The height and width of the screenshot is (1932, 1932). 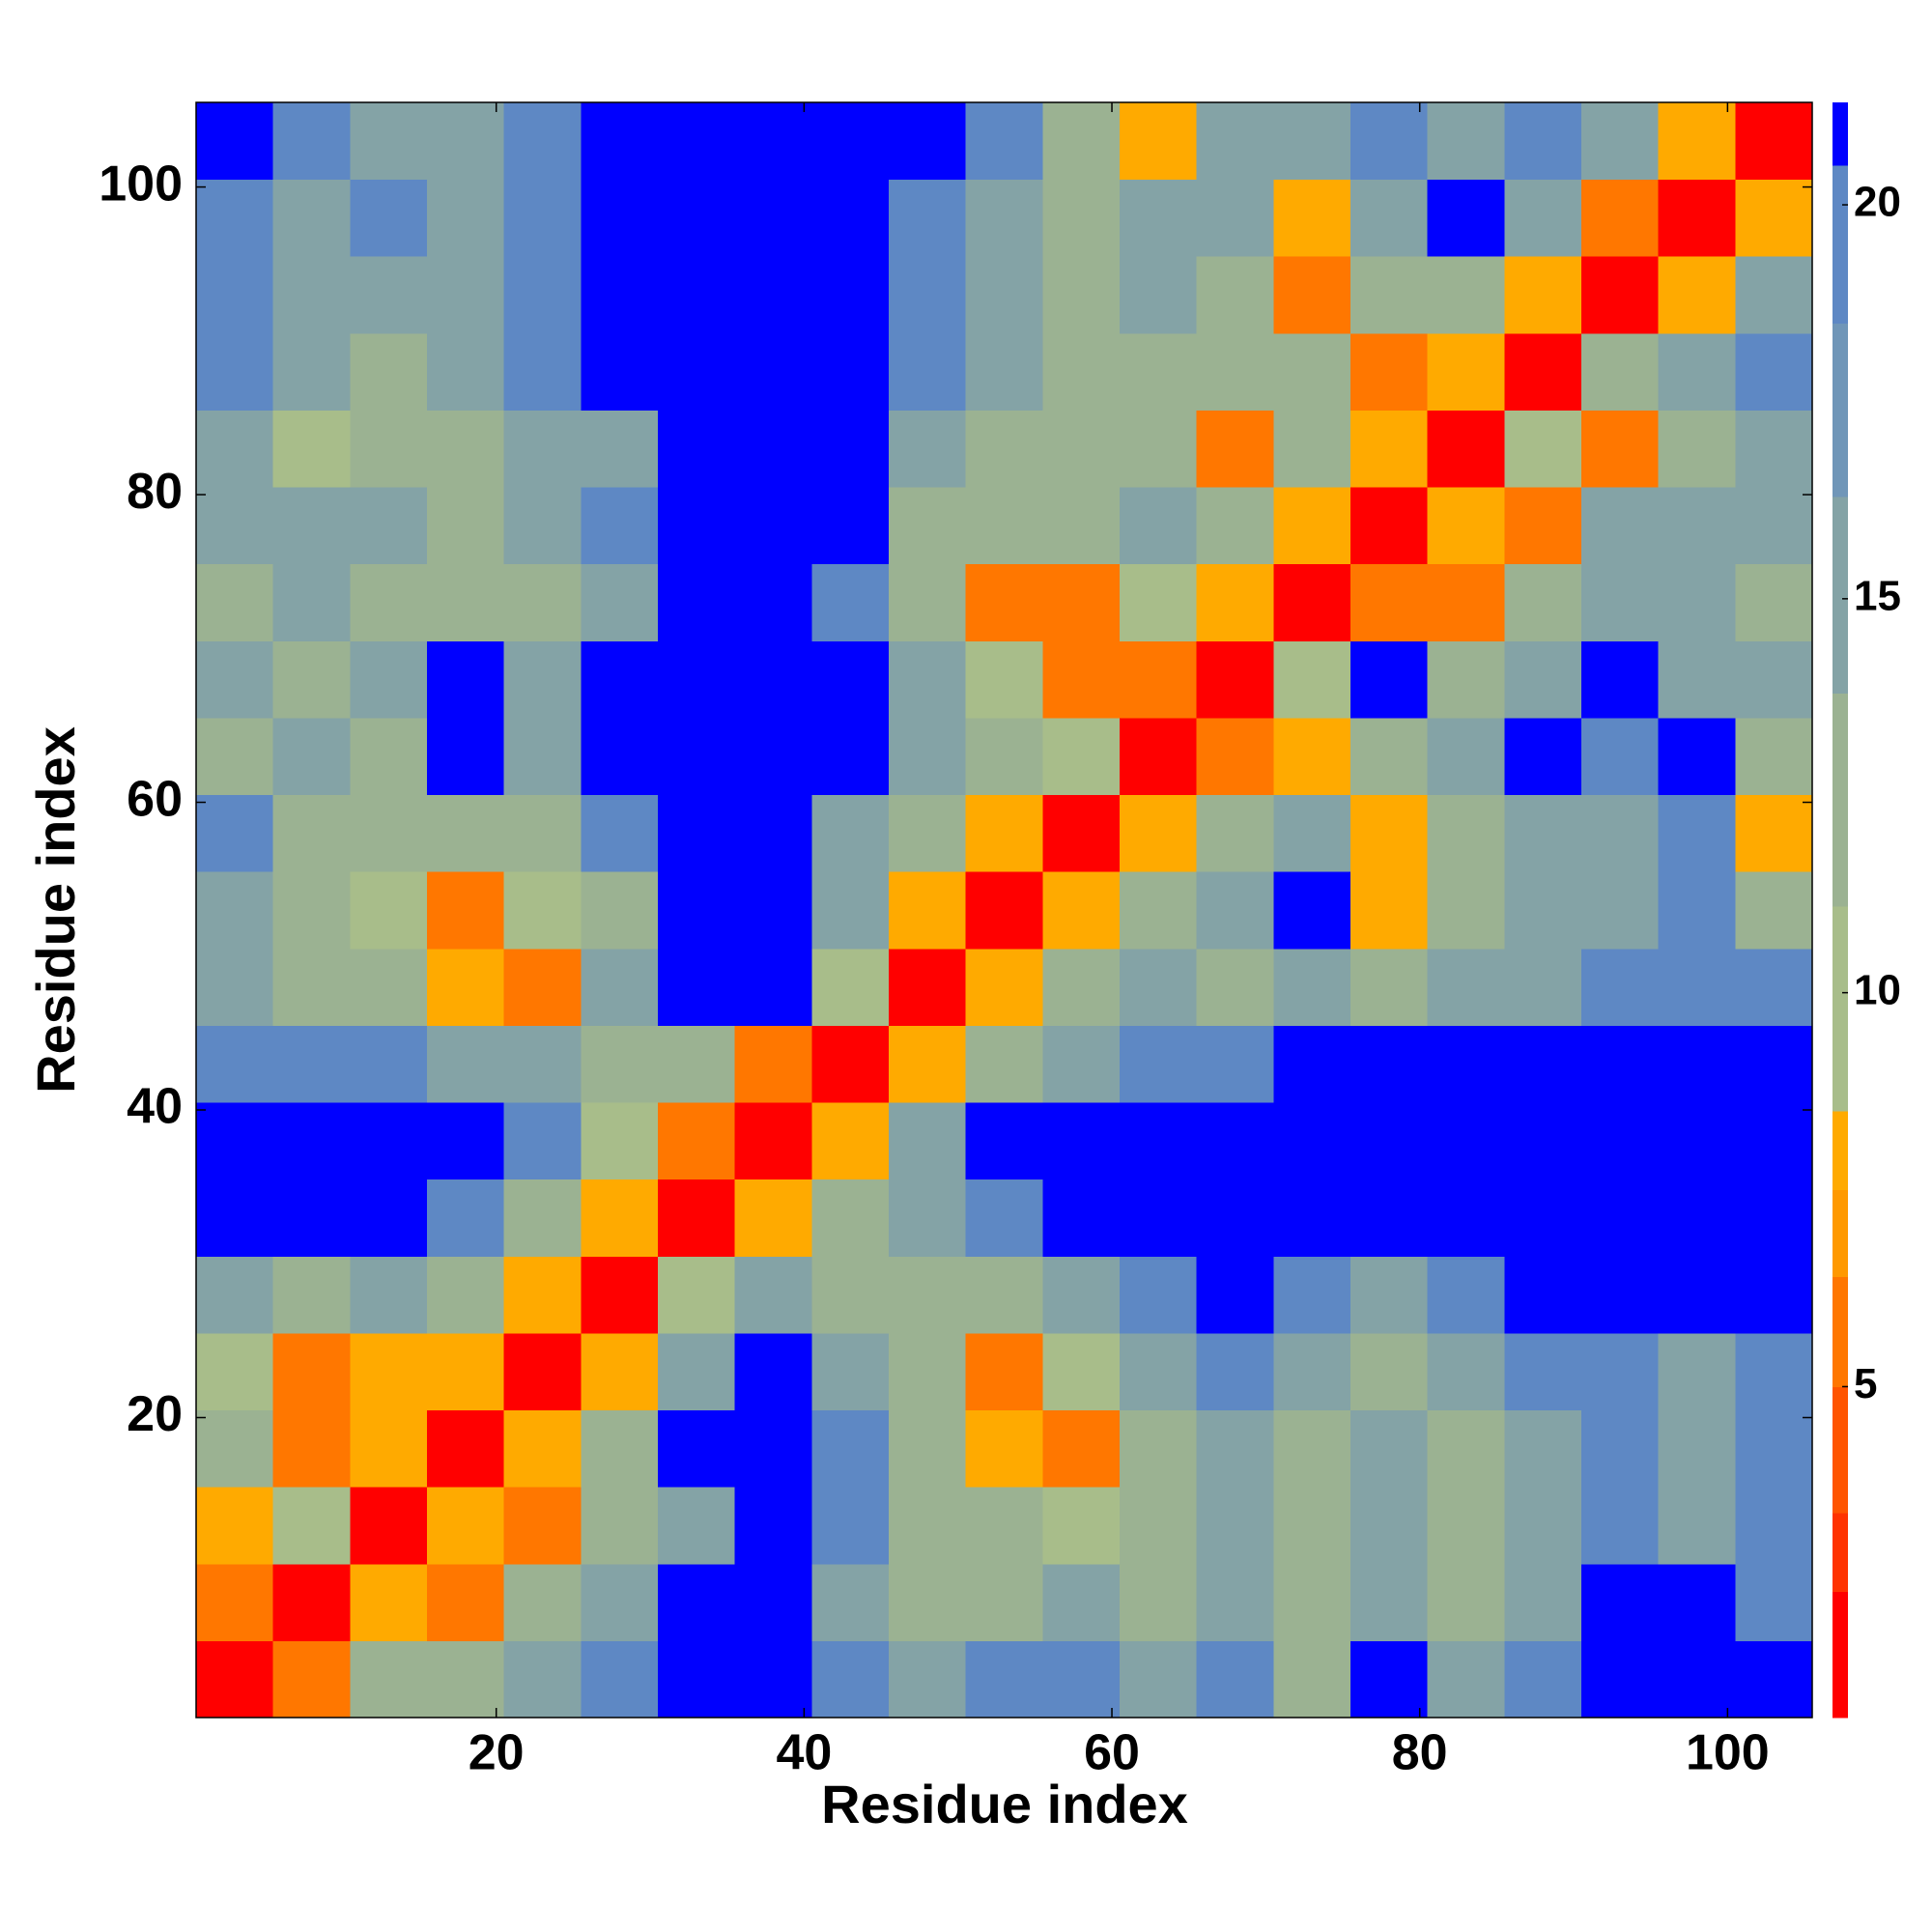 What do you see at coordinates (1005, 1804) in the screenshot?
I see `x-axis-label: Residue index` at bounding box center [1005, 1804].